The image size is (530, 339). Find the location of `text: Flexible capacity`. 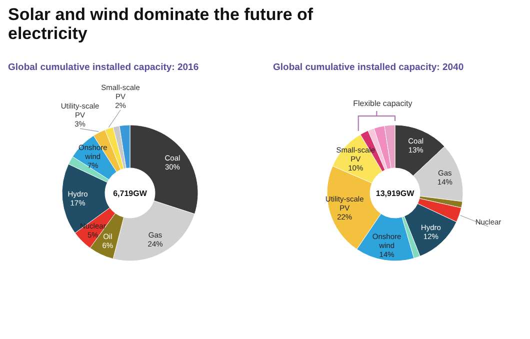

text: Flexible capacity is located at coordinates (382, 103).